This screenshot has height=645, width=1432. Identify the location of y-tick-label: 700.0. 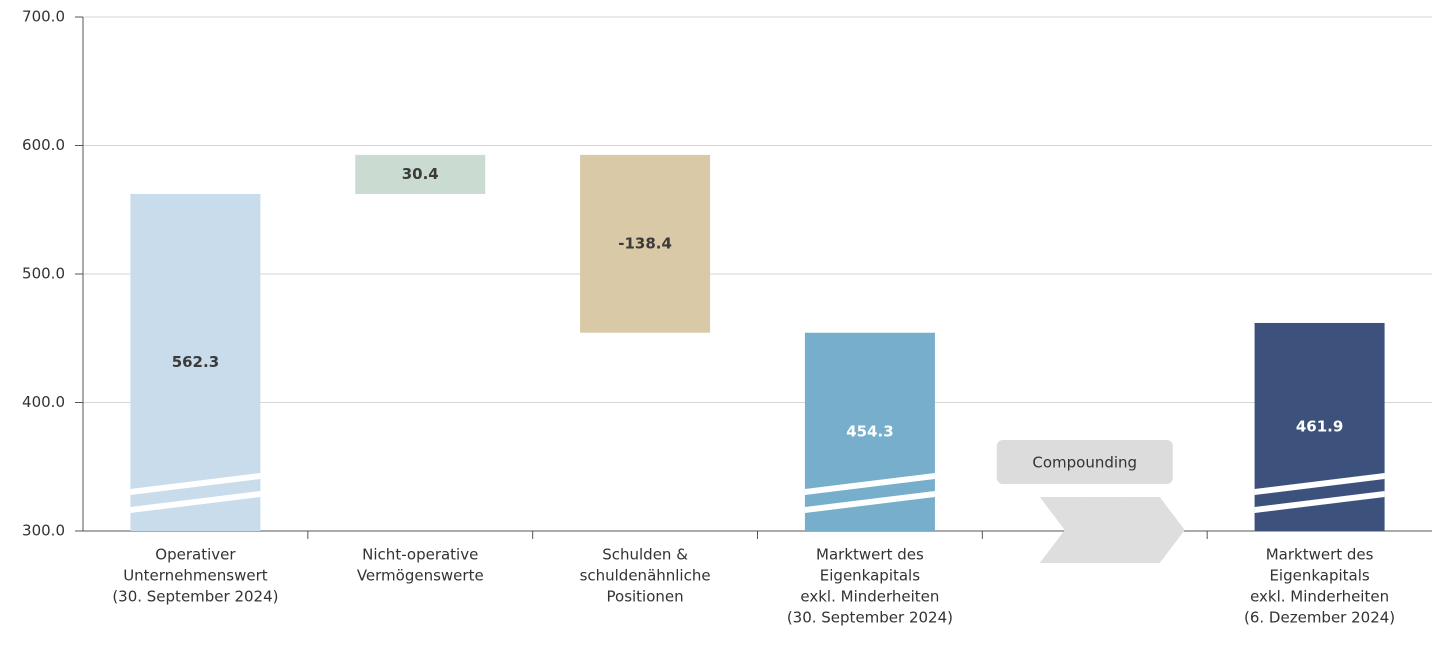
(43, 17).